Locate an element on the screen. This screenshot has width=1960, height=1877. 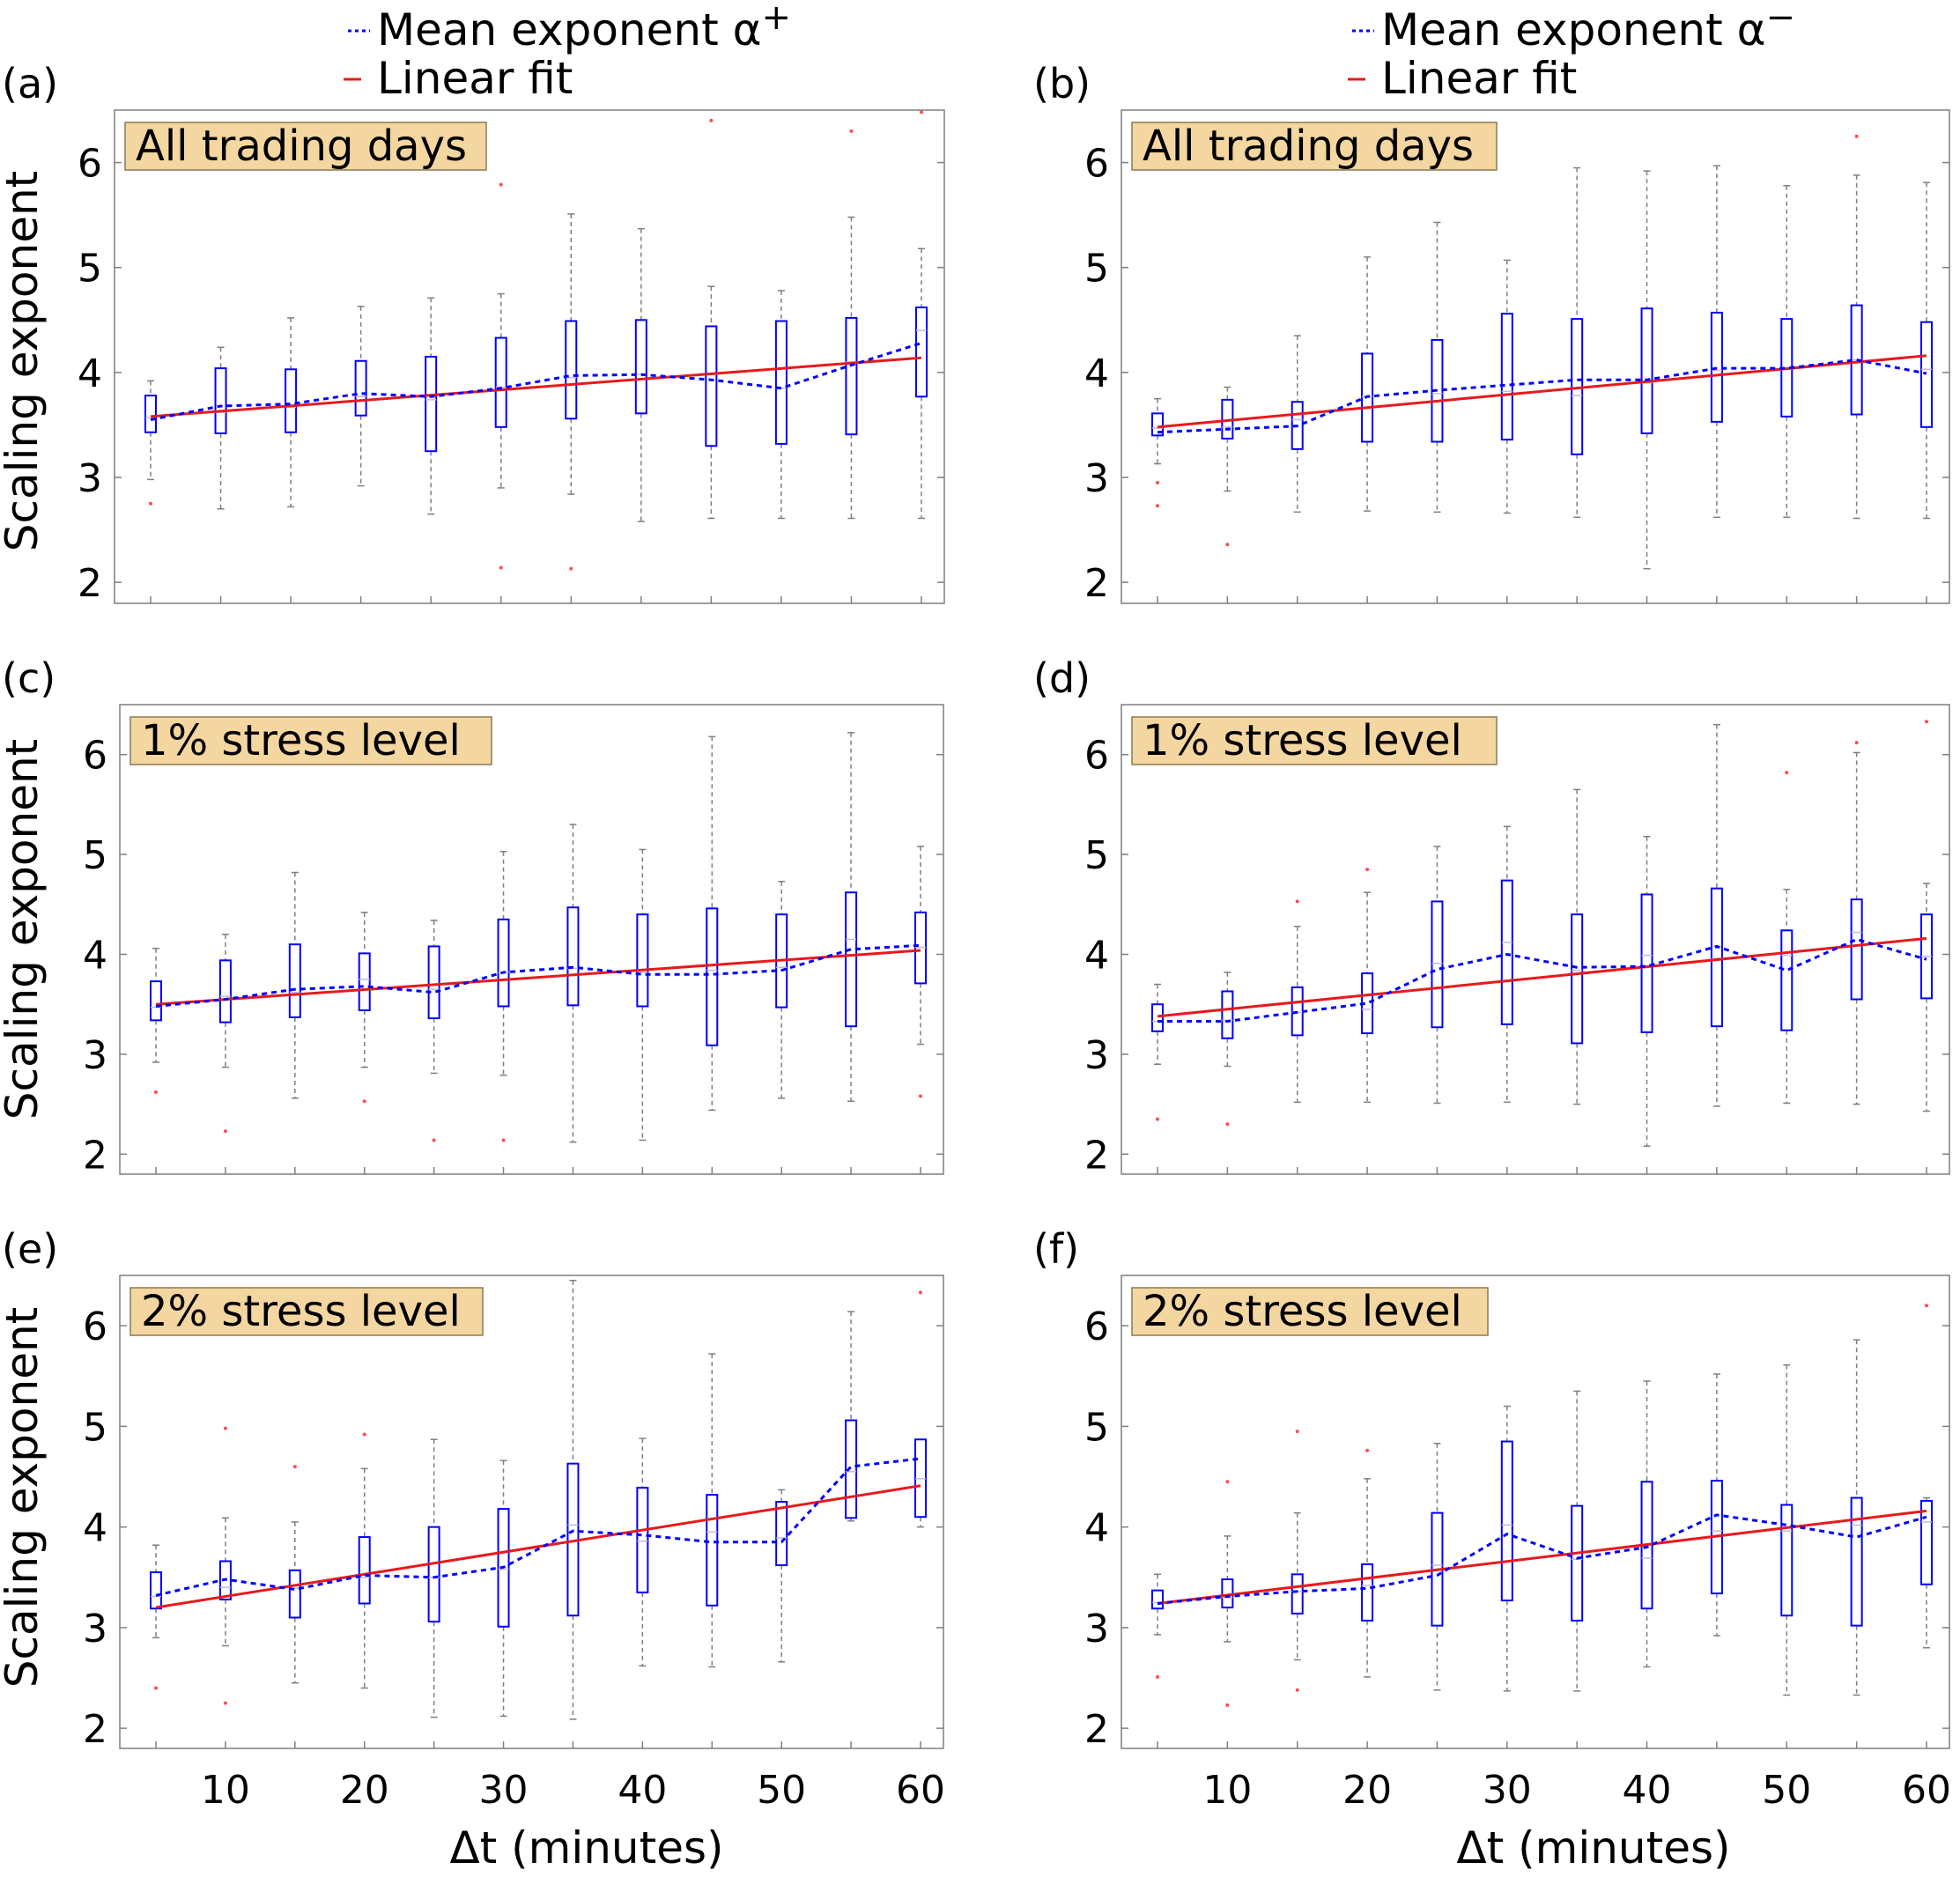
y-axis-label-row3: Scaling exponent is located at coordinates (24, 1498).